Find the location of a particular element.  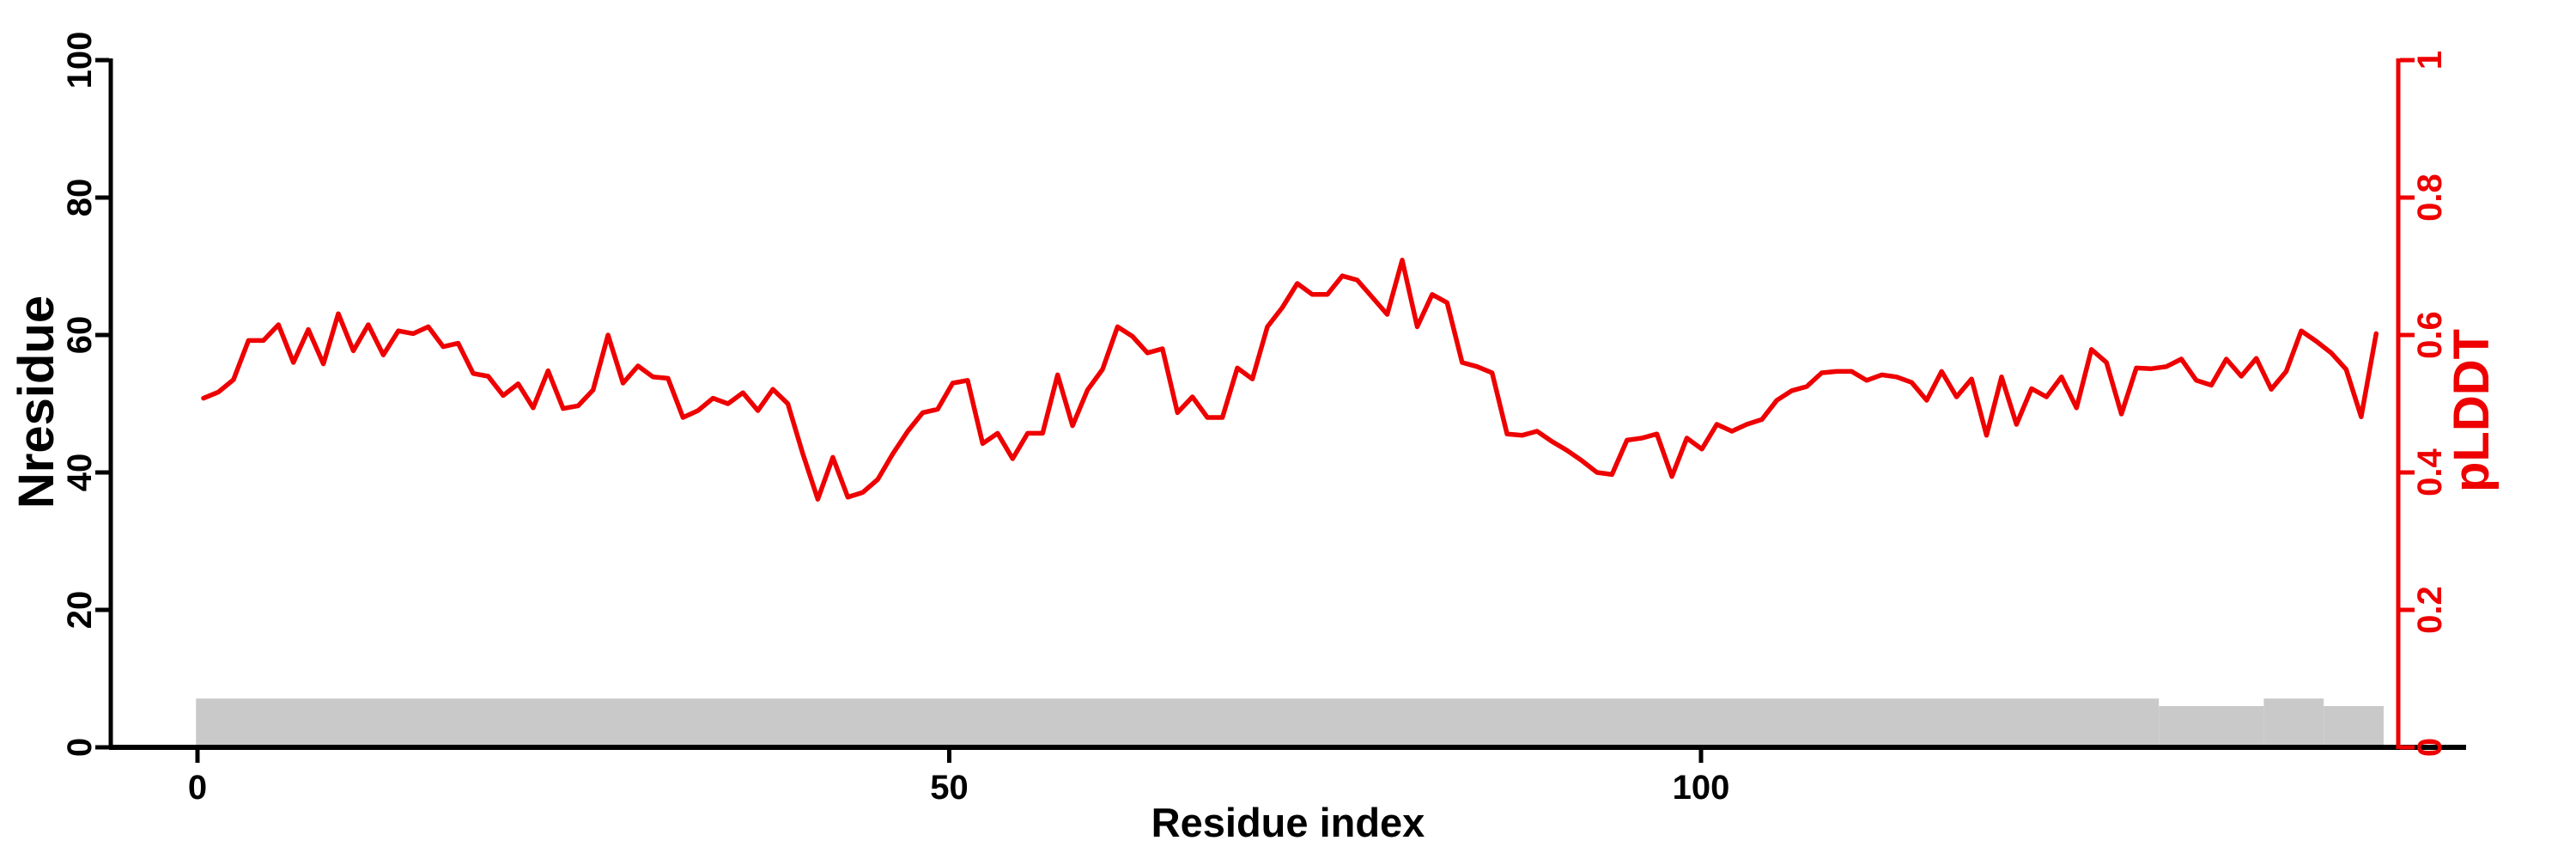

right-tick-label: 0.2 is located at coordinates (2430, 610).